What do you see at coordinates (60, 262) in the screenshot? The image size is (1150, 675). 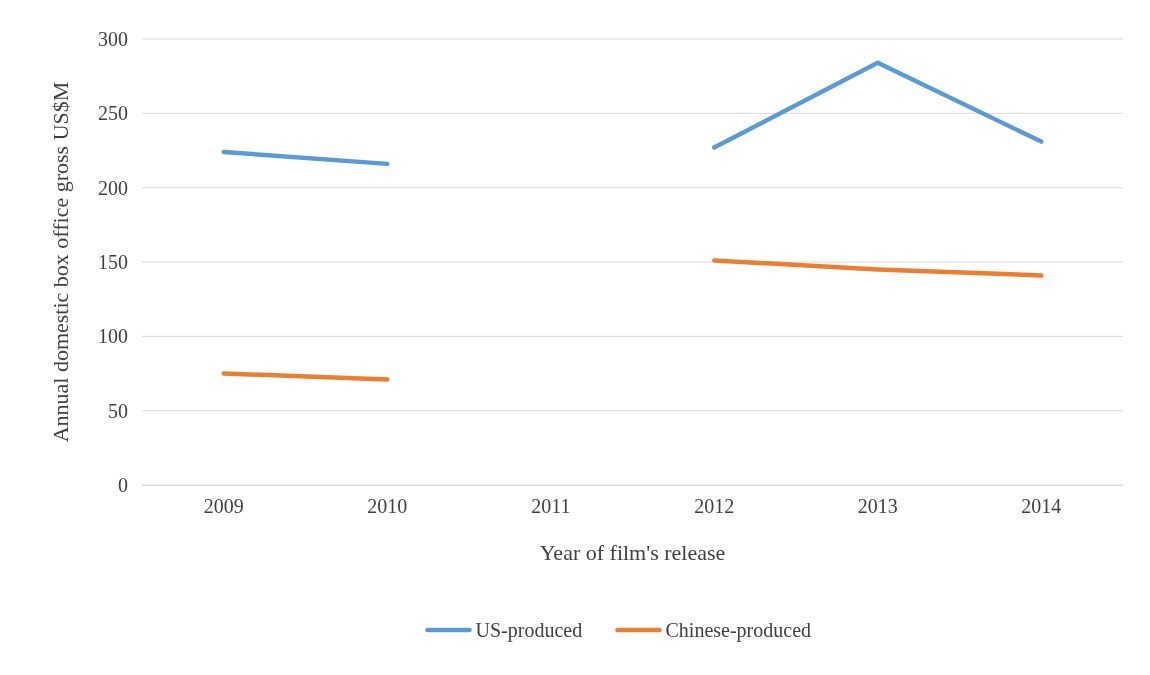 I see `y-axis-title: Annual domestic box office gross US$M` at bounding box center [60, 262].